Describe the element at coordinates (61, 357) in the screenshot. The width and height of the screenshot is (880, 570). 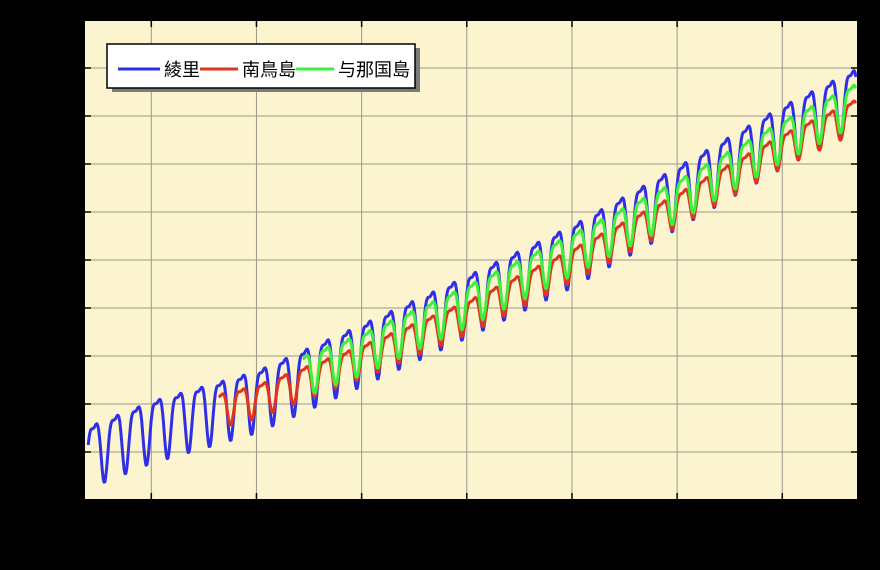
I see `y-tick-label: 370` at that location.